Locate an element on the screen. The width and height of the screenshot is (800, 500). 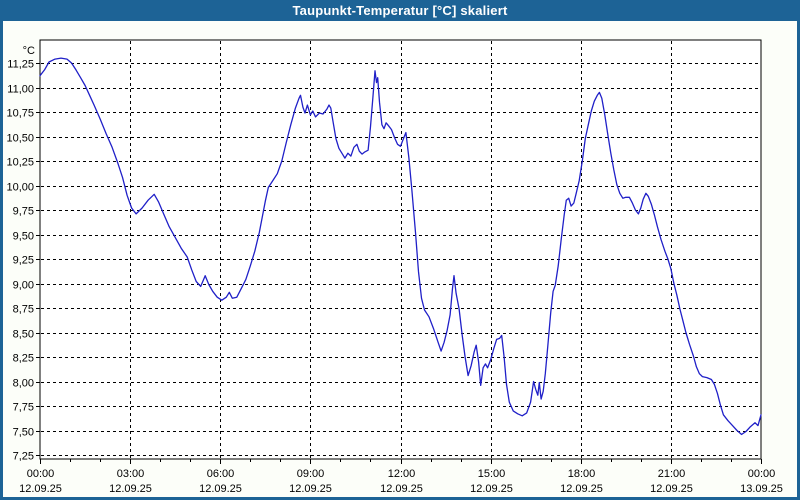
y-tick-label: 9,75 is located at coordinates (23, 212).